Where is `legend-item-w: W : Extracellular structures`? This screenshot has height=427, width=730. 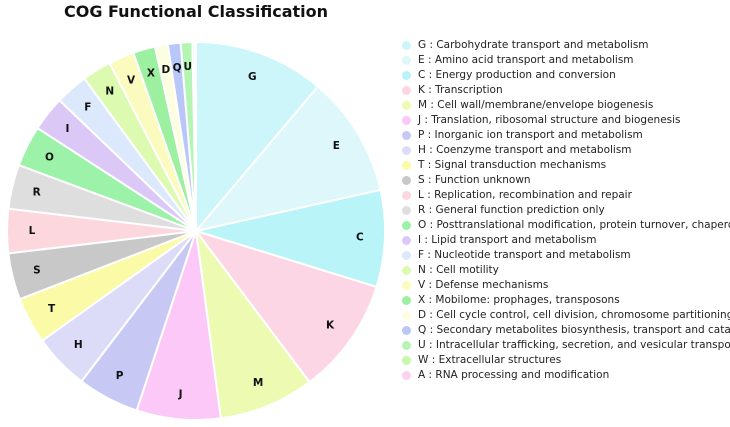 legend-item-w: W : Extracellular structures is located at coordinates (566, 360).